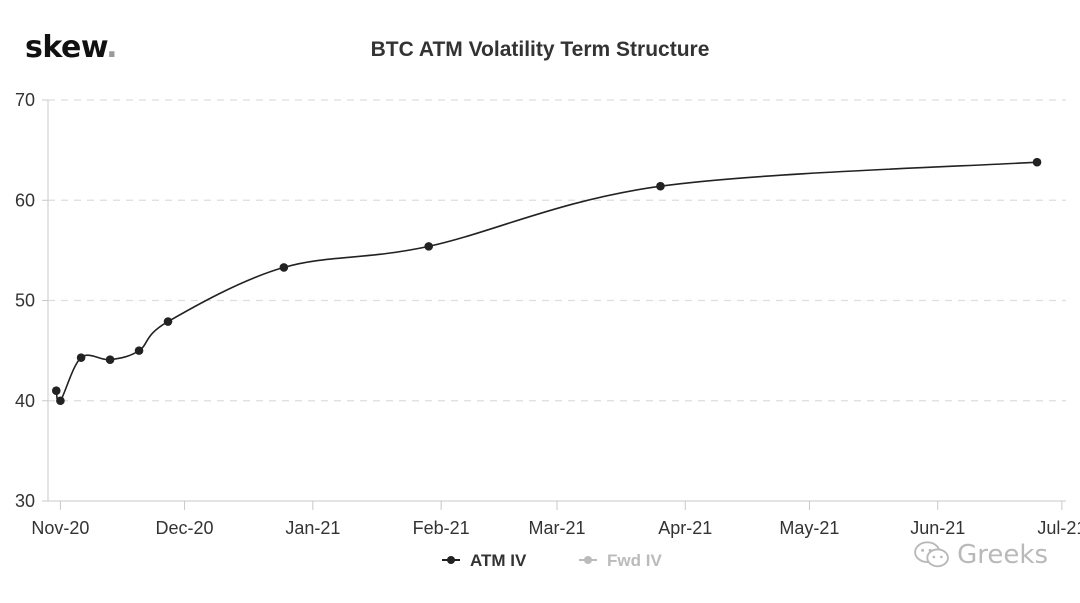 Image resolution: width=1080 pixels, height=603 pixels. What do you see at coordinates (556, 528) in the screenshot?
I see `x-tick-label: Mar-21` at bounding box center [556, 528].